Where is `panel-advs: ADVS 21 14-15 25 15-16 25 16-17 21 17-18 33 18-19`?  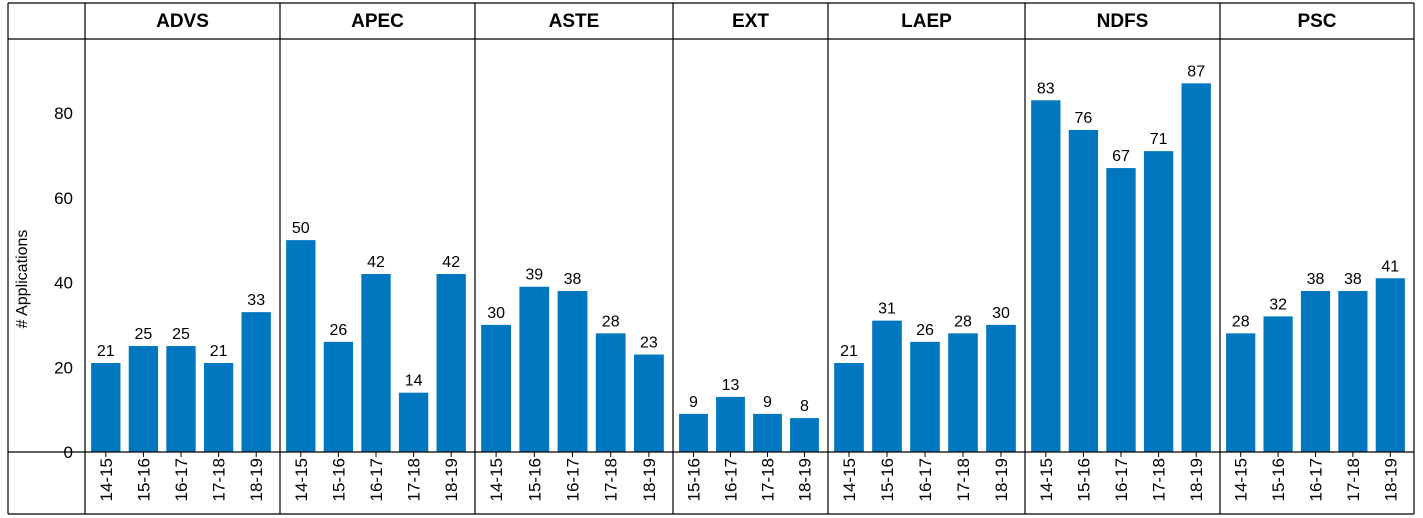
panel-advs: ADVS 21 14-15 25 15-16 25 16-17 21 17-18 33 18-19 is located at coordinates (181, 256).